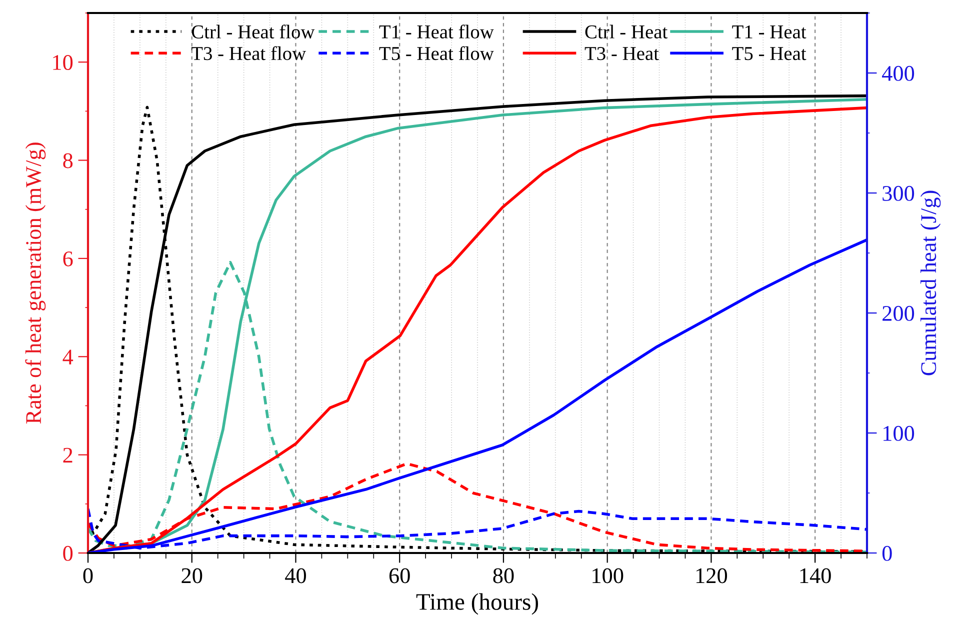  I want to click on legend-label: T1 - Heat, so click(769, 31).